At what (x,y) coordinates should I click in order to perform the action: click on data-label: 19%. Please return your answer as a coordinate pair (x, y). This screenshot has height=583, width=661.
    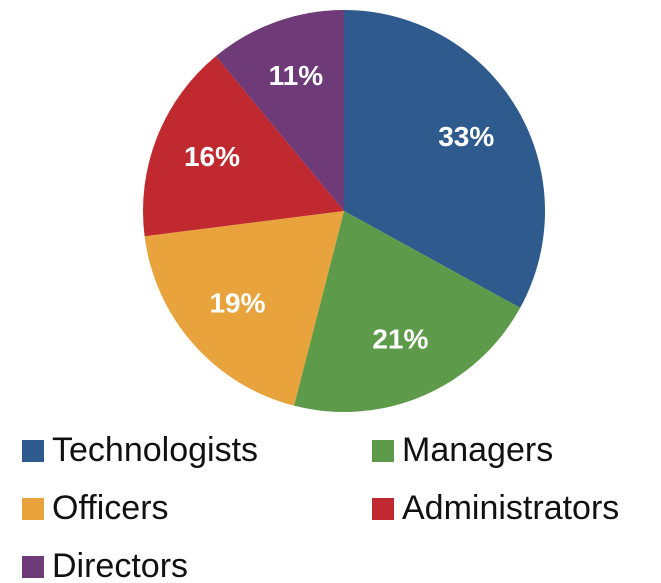
    Looking at the image, I should click on (237, 302).